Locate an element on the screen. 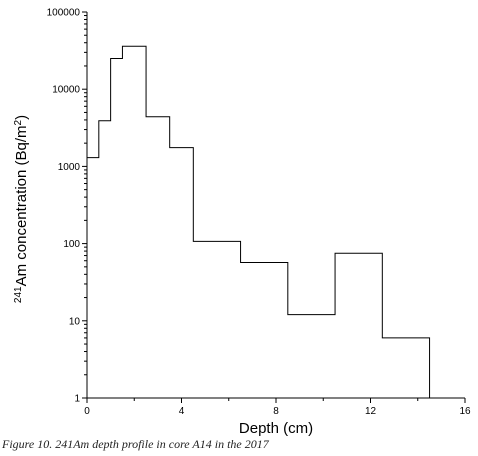  y-axis-label-tail: ) is located at coordinates (21, 117).